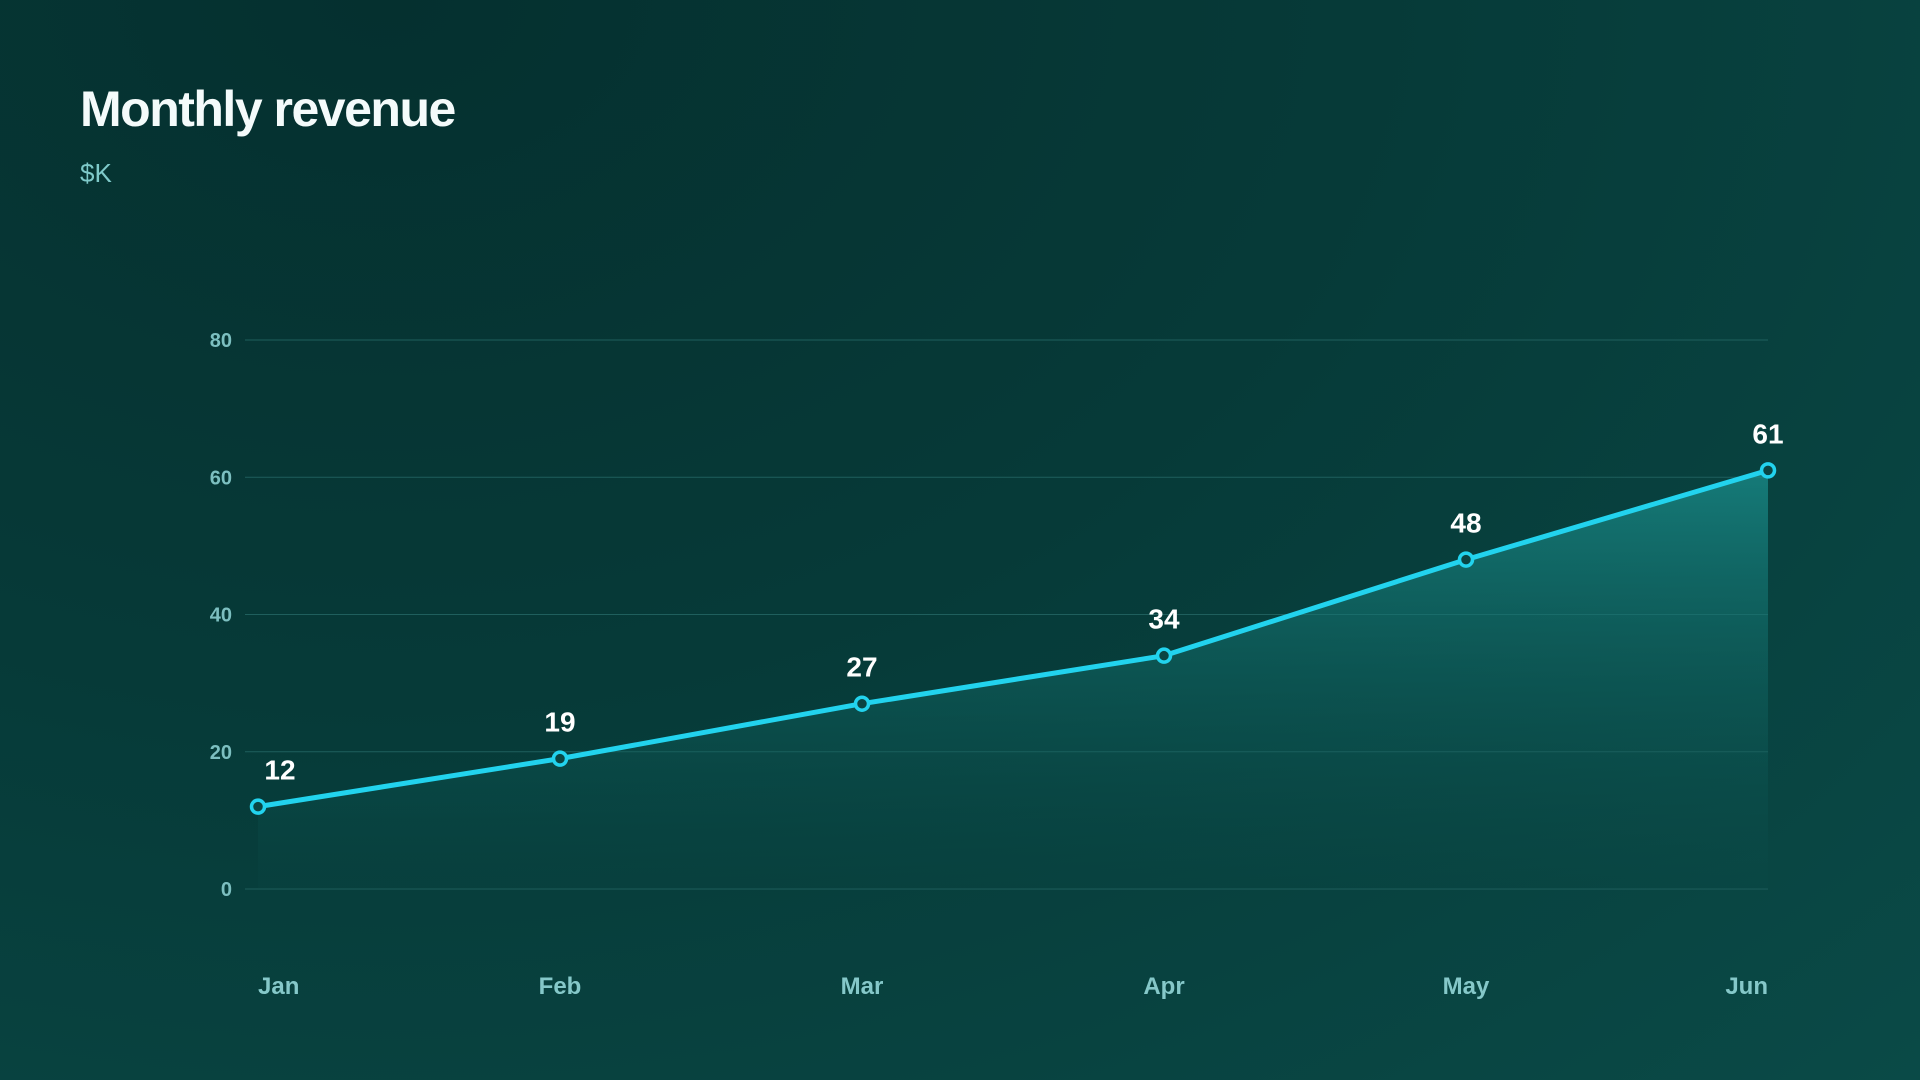  What do you see at coordinates (559, 722) in the screenshot?
I see `data-label: 19` at bounding box center [559, 722].